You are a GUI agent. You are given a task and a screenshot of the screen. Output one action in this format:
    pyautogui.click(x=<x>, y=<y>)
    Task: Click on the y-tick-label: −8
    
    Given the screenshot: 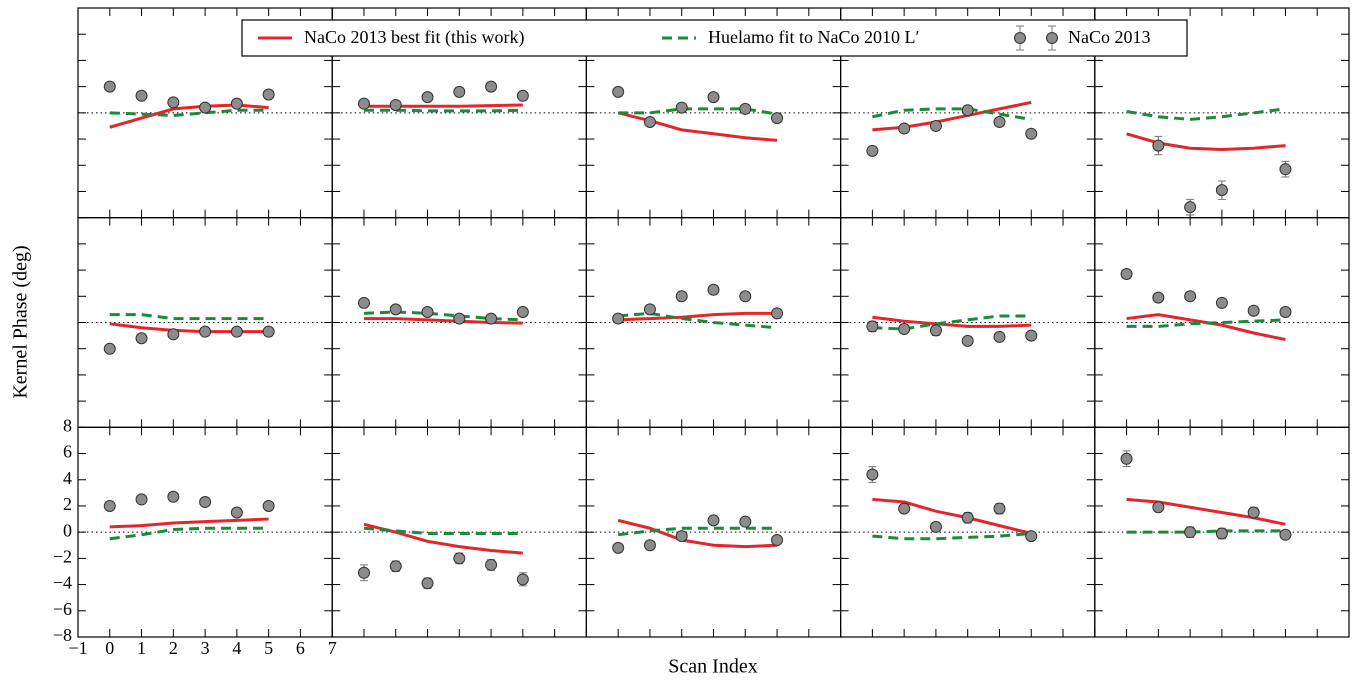 What is the action you would take?
    pyautogui.click(x=62, y=635)
    